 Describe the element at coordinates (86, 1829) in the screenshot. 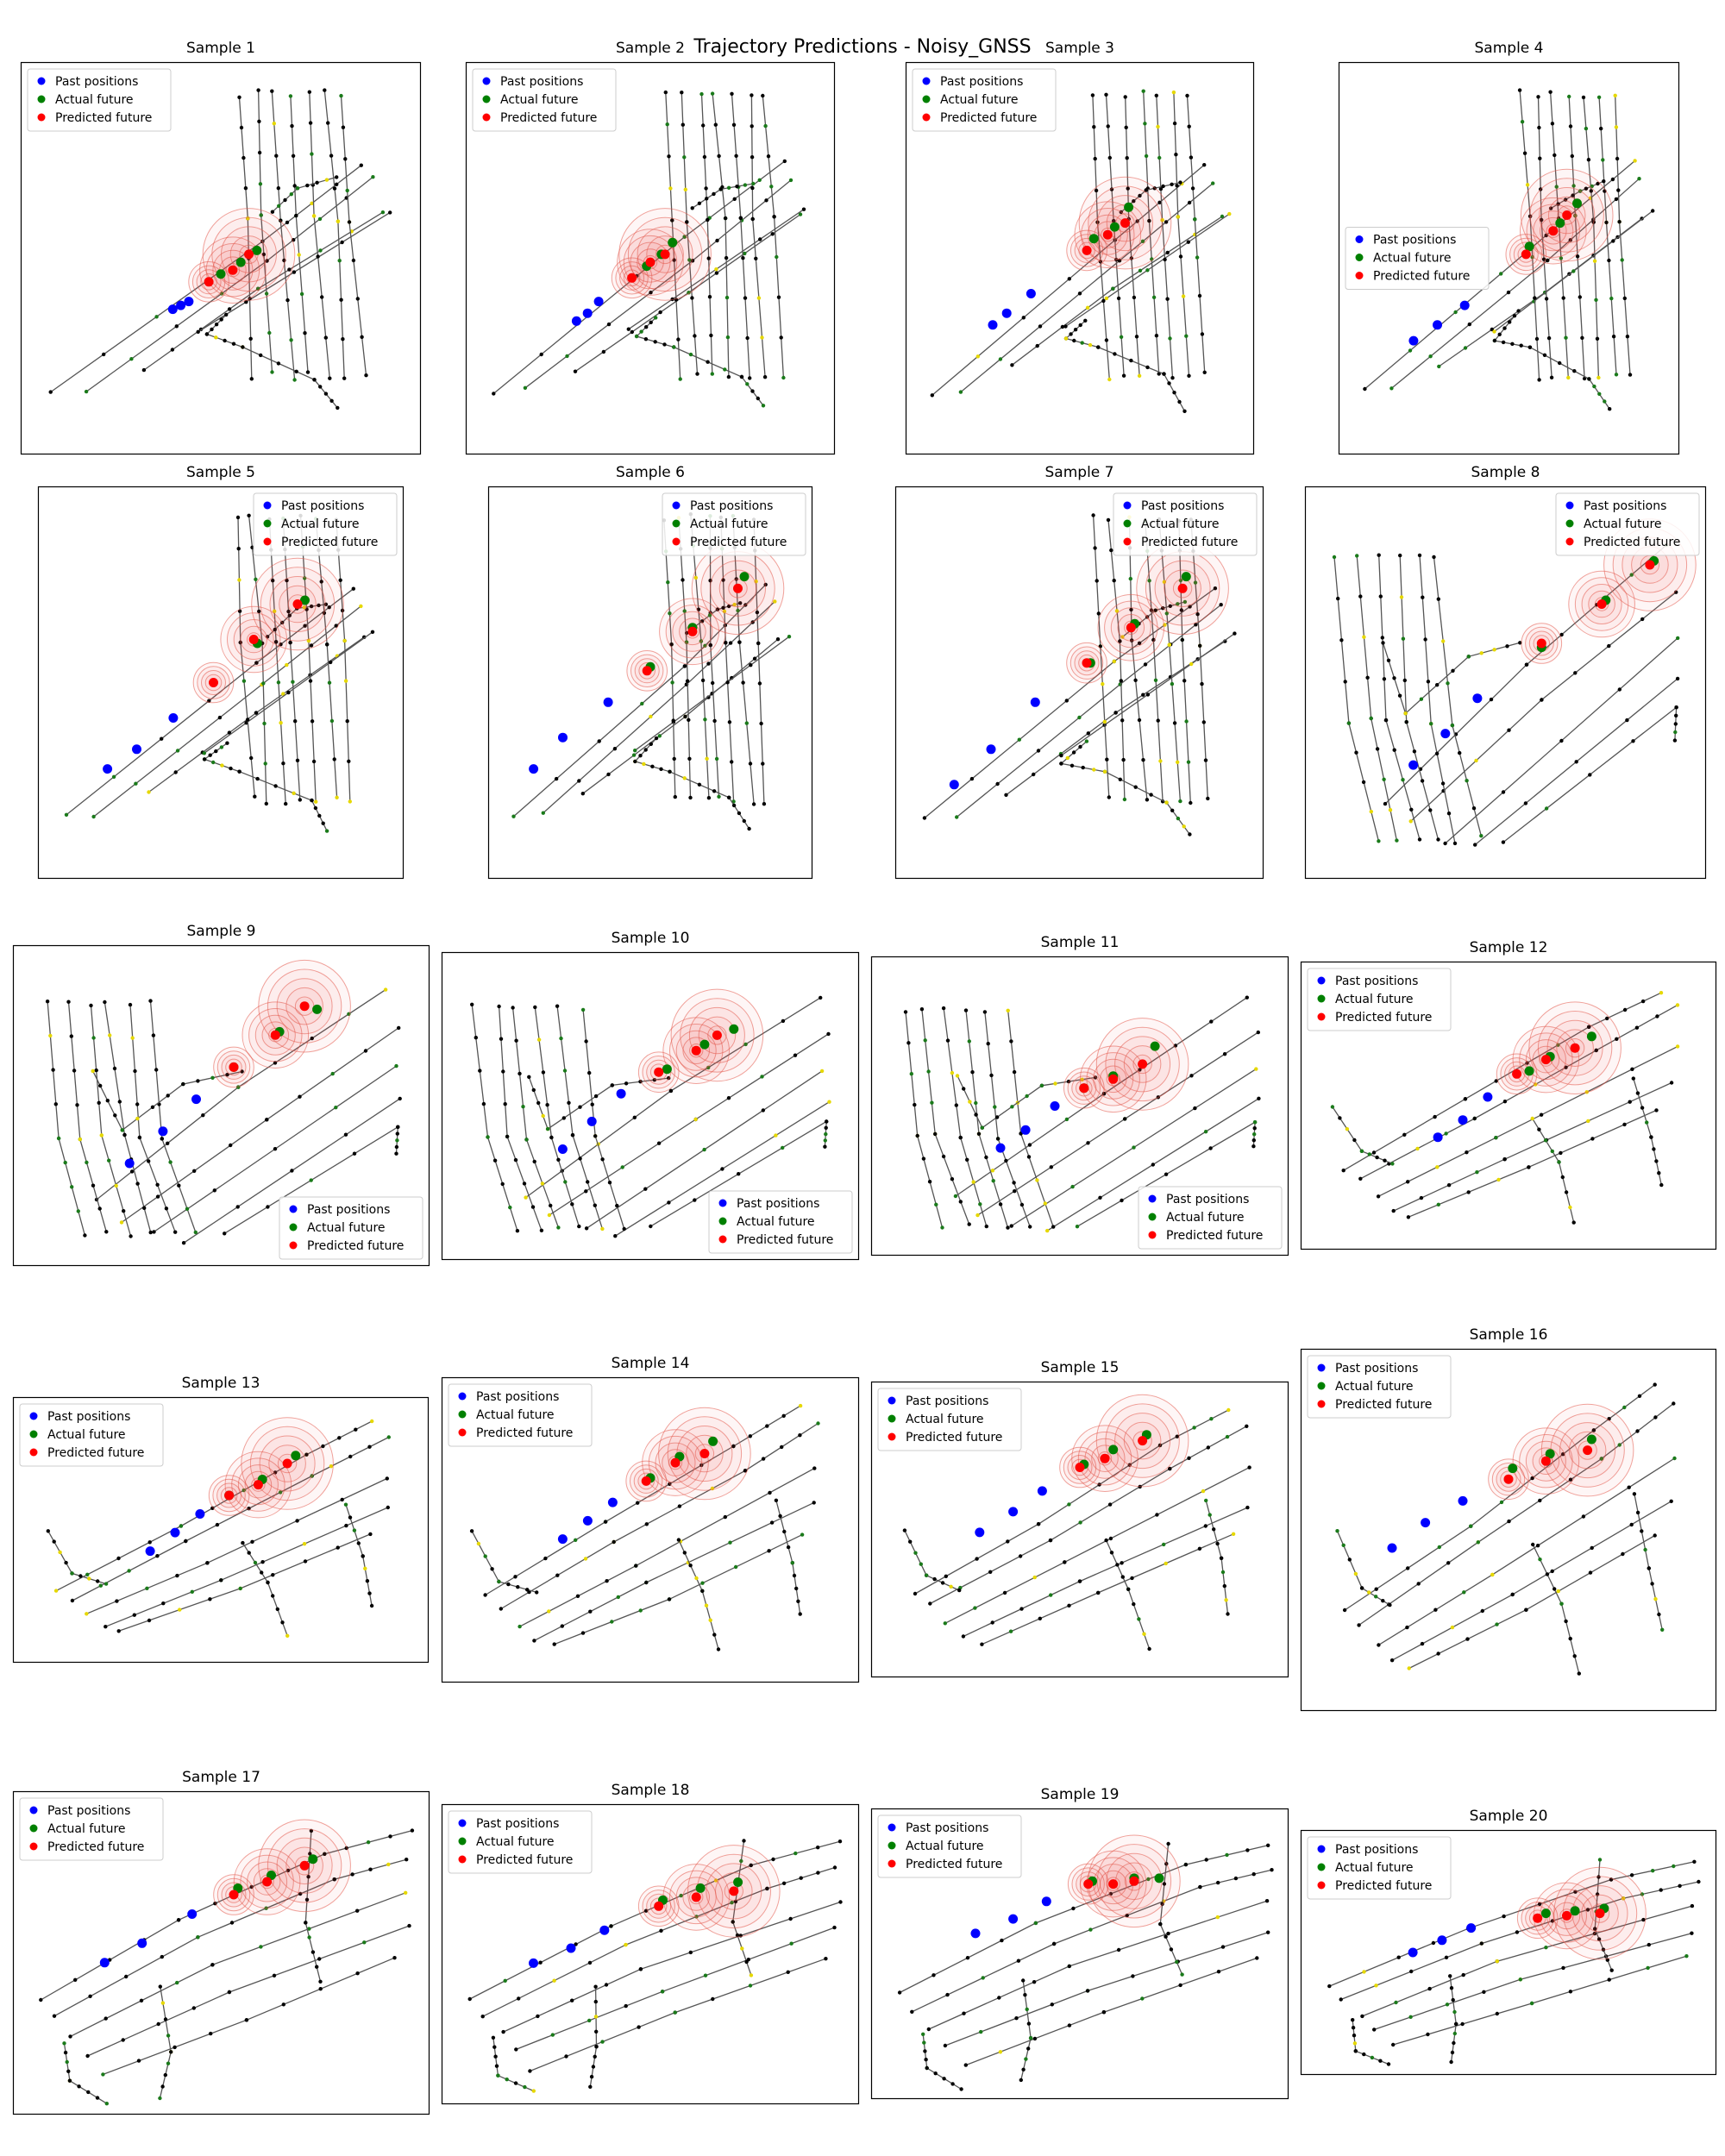

I see `legend-label: Actual future` at that location.